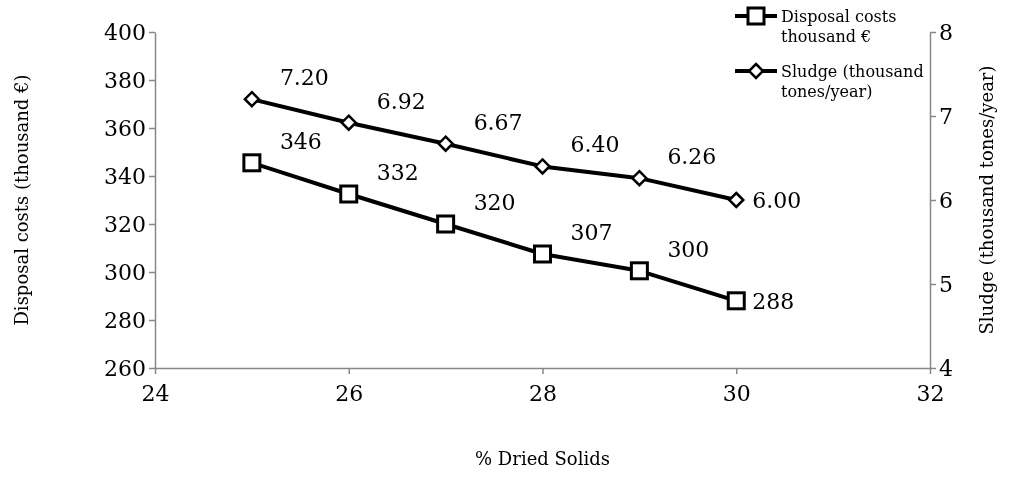 The width and height of the screenshot is (1009, 484). I want to click on data-label: 6.26, so click(692, 157).